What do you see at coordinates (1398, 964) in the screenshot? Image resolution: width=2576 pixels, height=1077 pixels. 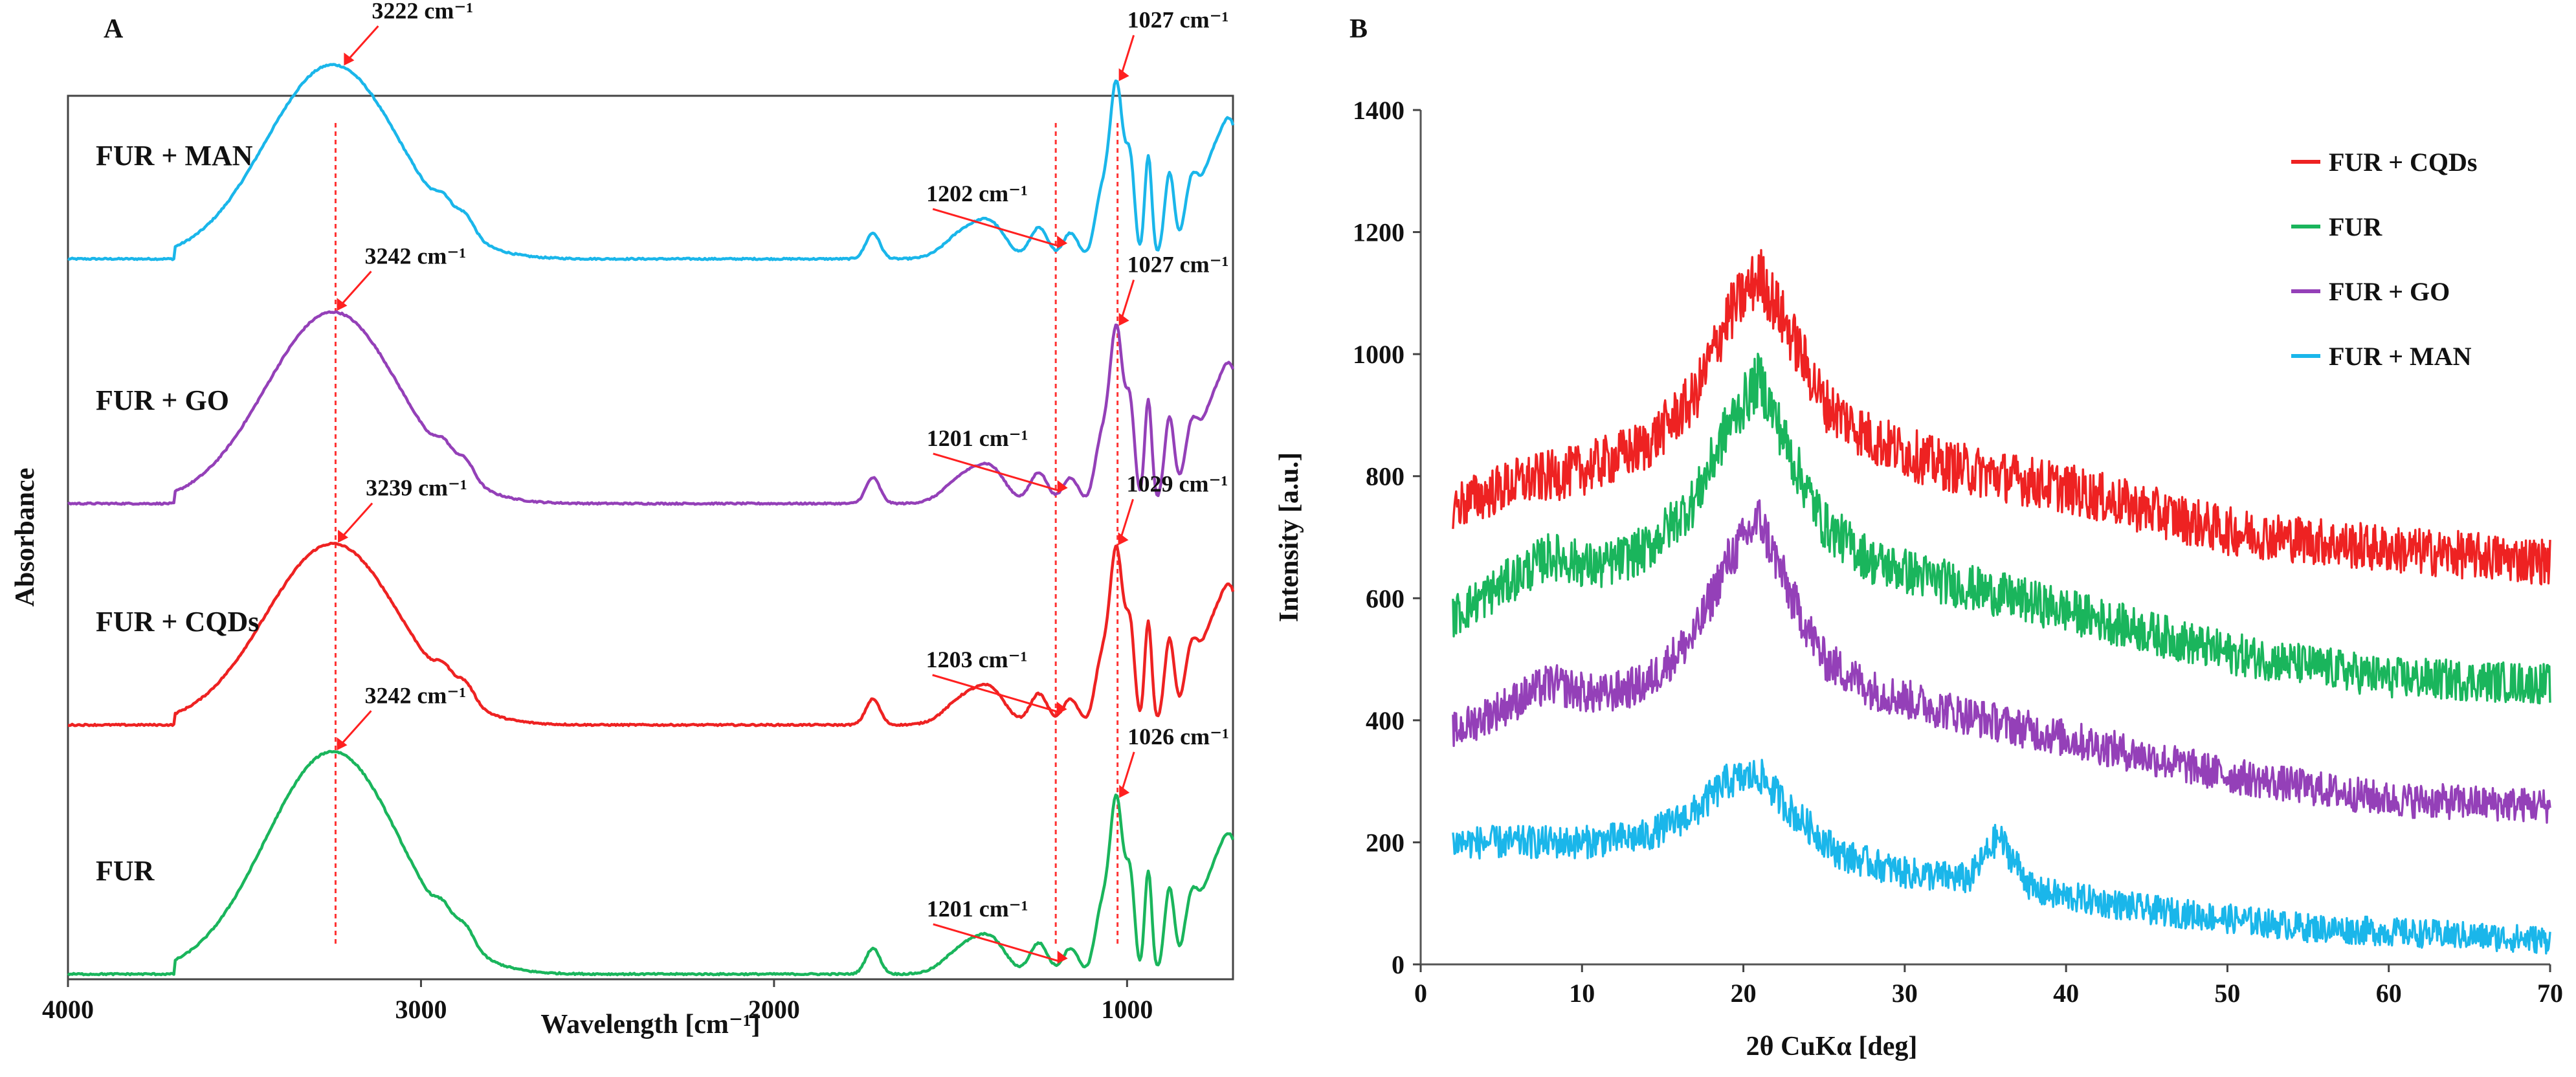 I see `panel-b-y-tick-label: 0` at bounding box center [1398, 964].